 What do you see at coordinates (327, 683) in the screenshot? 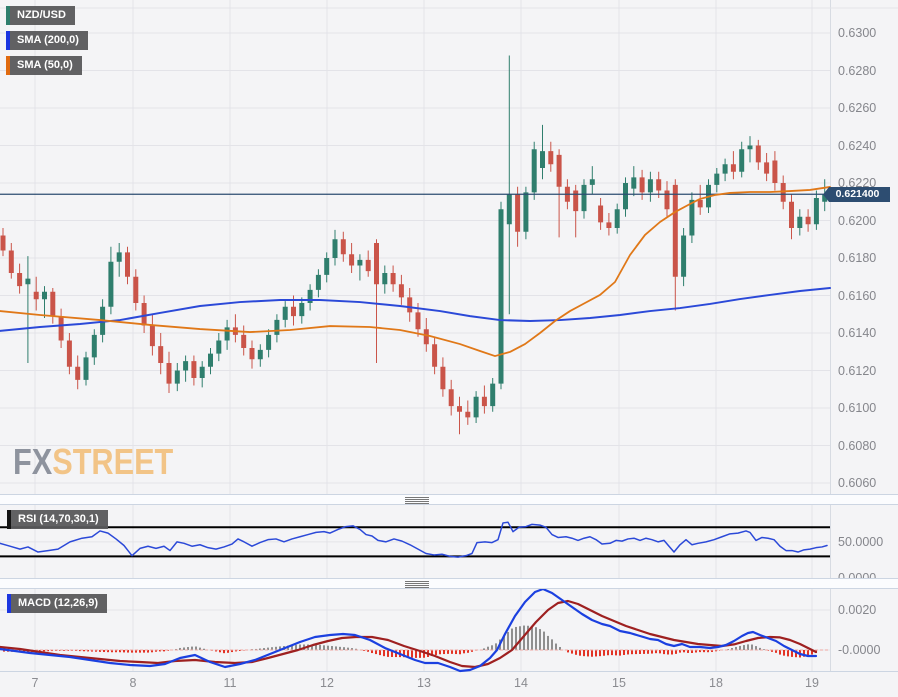
I see `axis-label: 12` at bounding box center [327, 683].